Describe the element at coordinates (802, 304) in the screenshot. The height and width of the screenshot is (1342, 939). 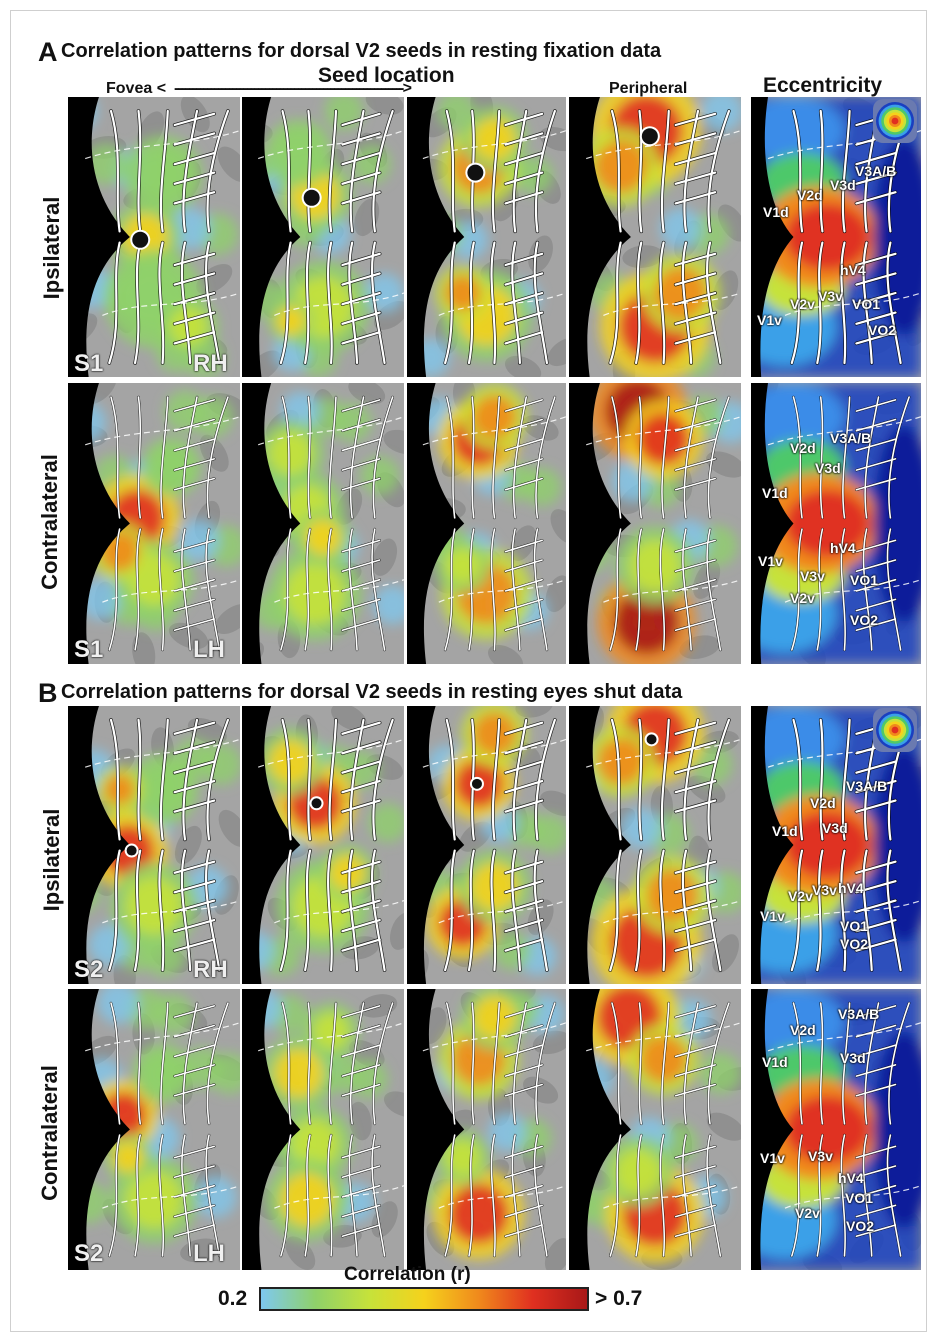
I see `roi-label-a_ipsi-8: V2v` at that location.